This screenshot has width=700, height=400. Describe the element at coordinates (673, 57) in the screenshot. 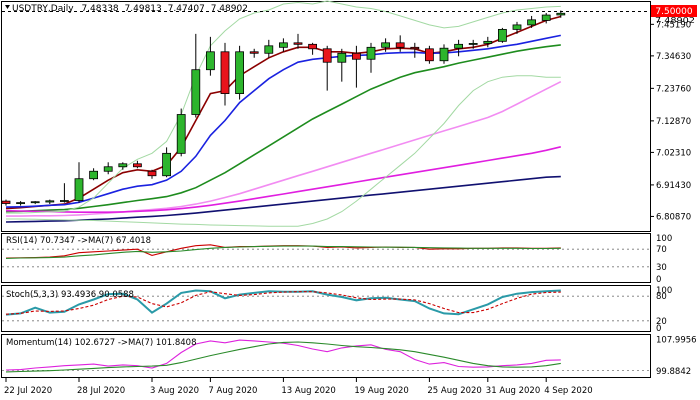

I see `price-tick-label: 7.34630` at that location.